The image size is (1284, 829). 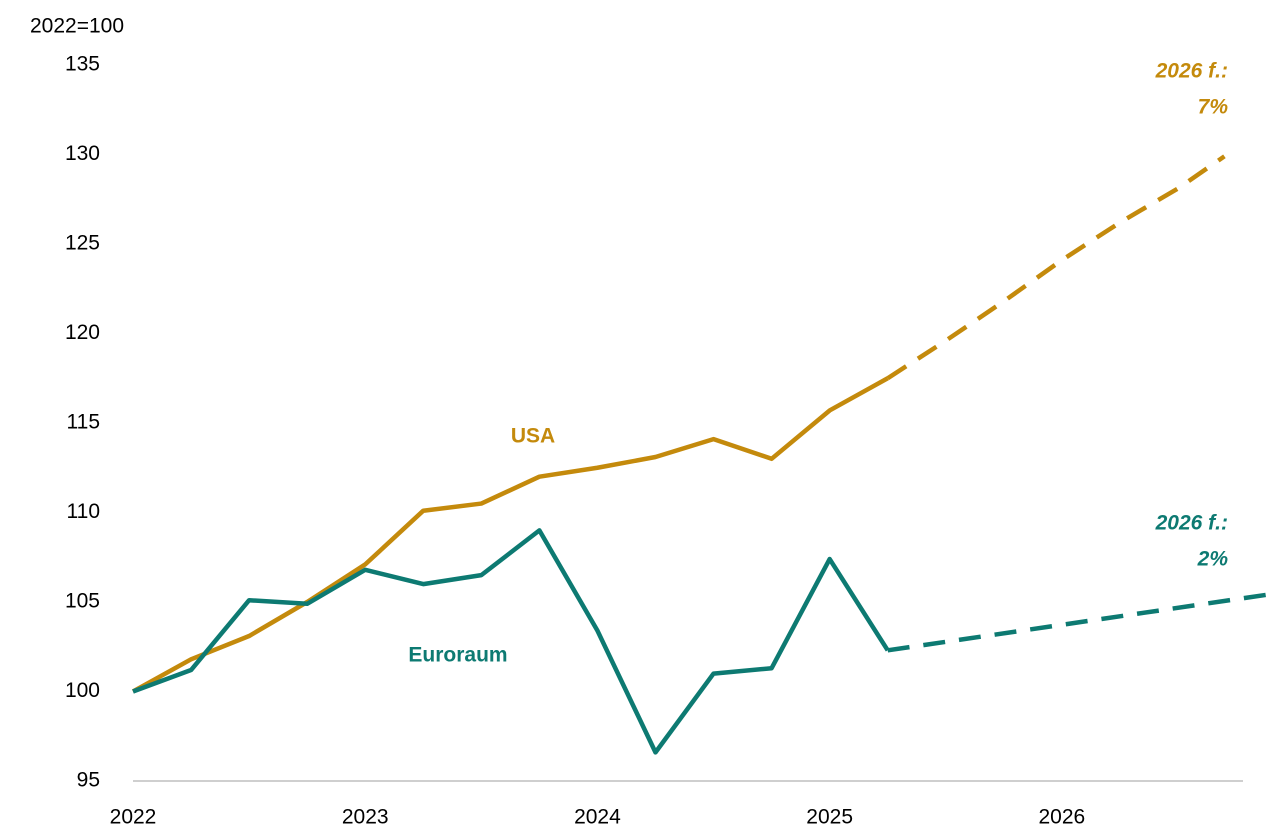 What do you see at coordinates (457, 655) in the screenshot?
I see `series-label: Euroraum` at bounding box center [457, 655].